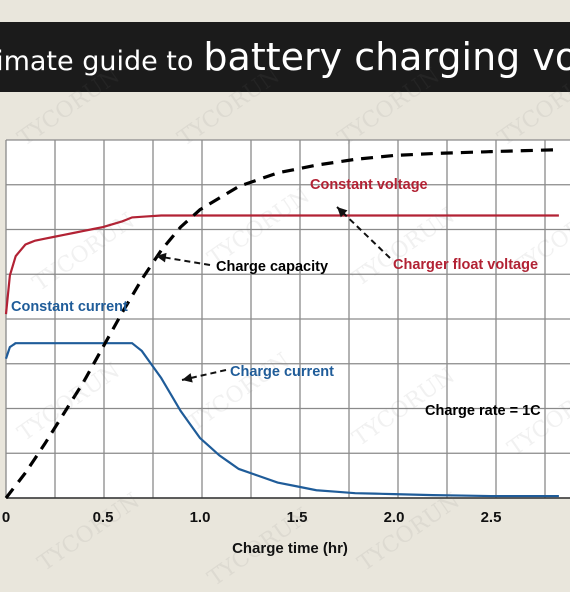 Image resolution: width=570 pixels, height=592 pixels. Describe the element at coordinates (290, 548) in the screenshot. I see `x-axis-label: Charge time (hr)` at that location.